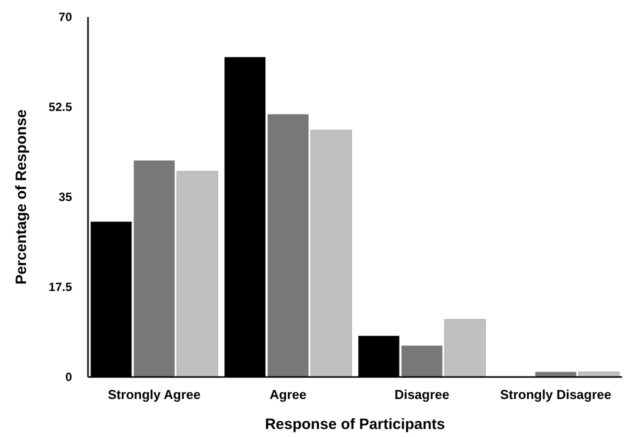 This screenshot has height=437, width=630. What do you see at coordinates (556, 394) in the screenshot?
I see `x-tick-label: Strongly Disagree` at bounding box center [556, 394].